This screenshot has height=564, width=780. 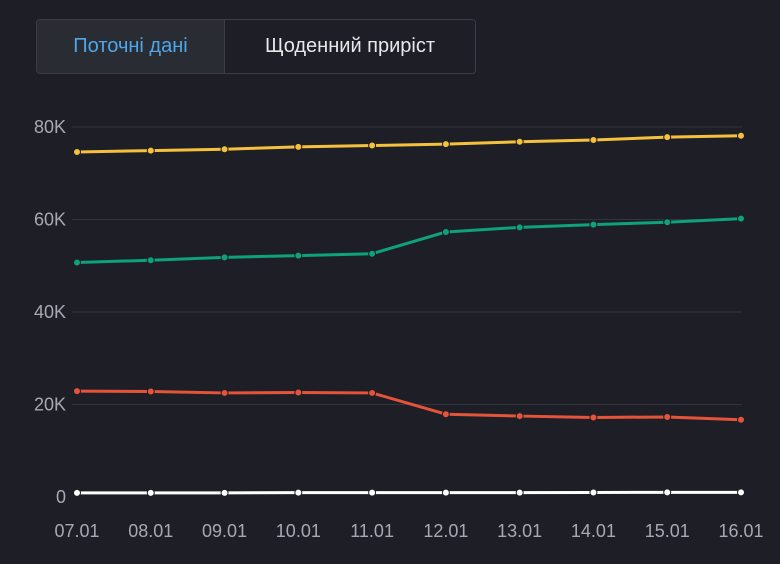 What do you see at coordinates (740, 531) in the screenshot?
I see `x-tick-label: 16.01` at bounding box center [740, 531].